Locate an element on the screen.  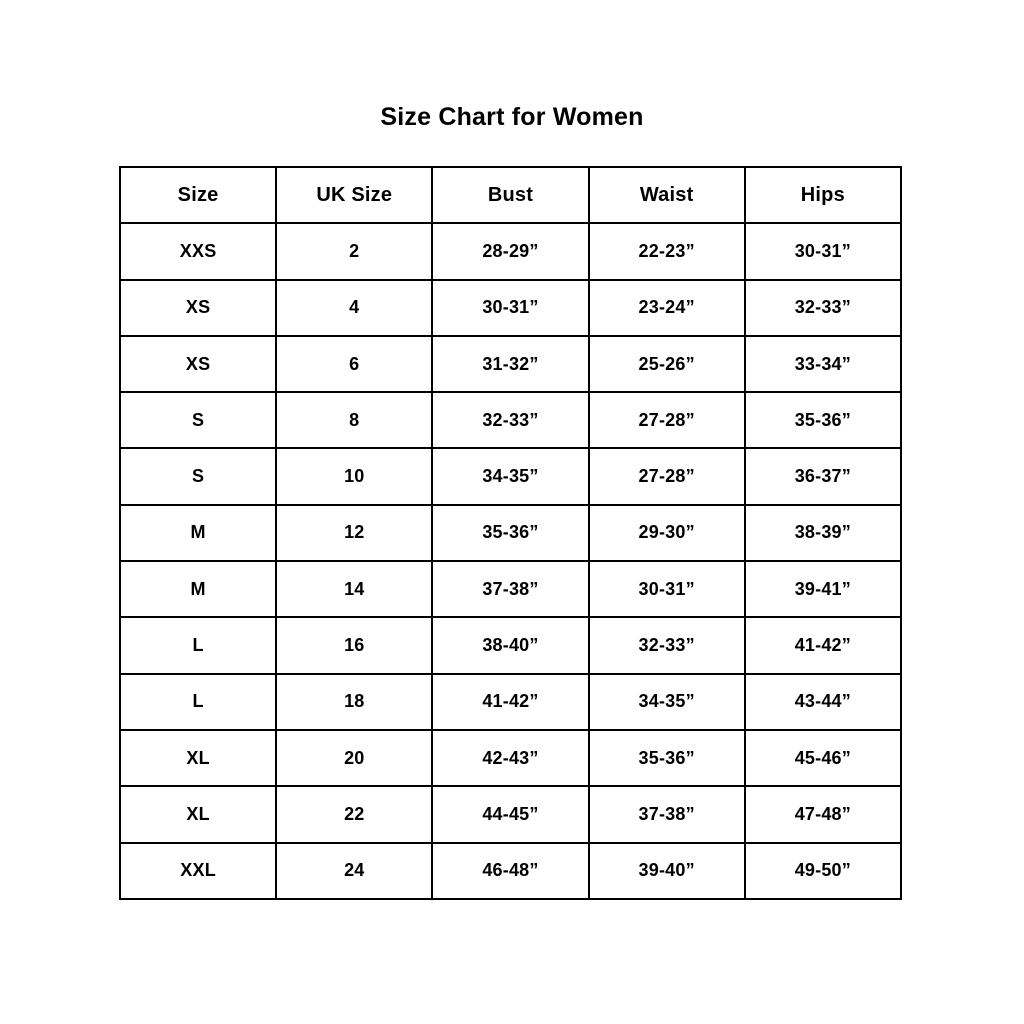
cell-waist: 22-23” is located at coordinates (666, 251).